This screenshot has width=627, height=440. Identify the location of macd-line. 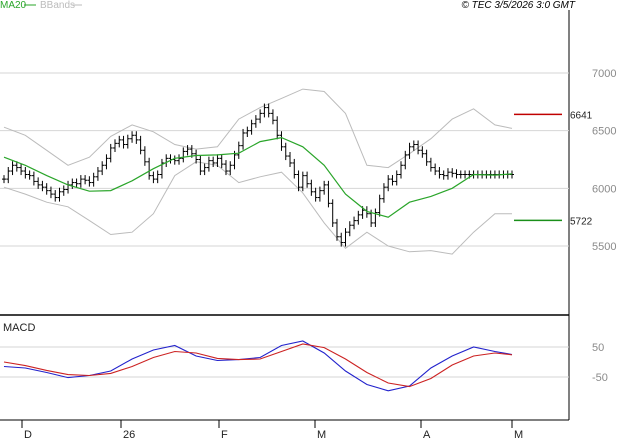
(258, 366).